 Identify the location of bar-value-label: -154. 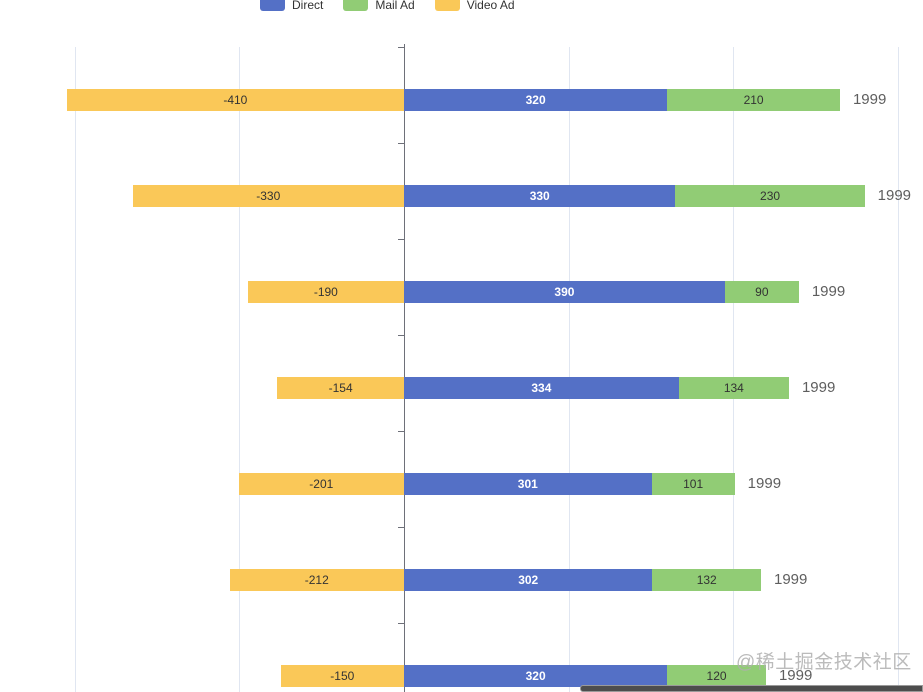
(340, 388).